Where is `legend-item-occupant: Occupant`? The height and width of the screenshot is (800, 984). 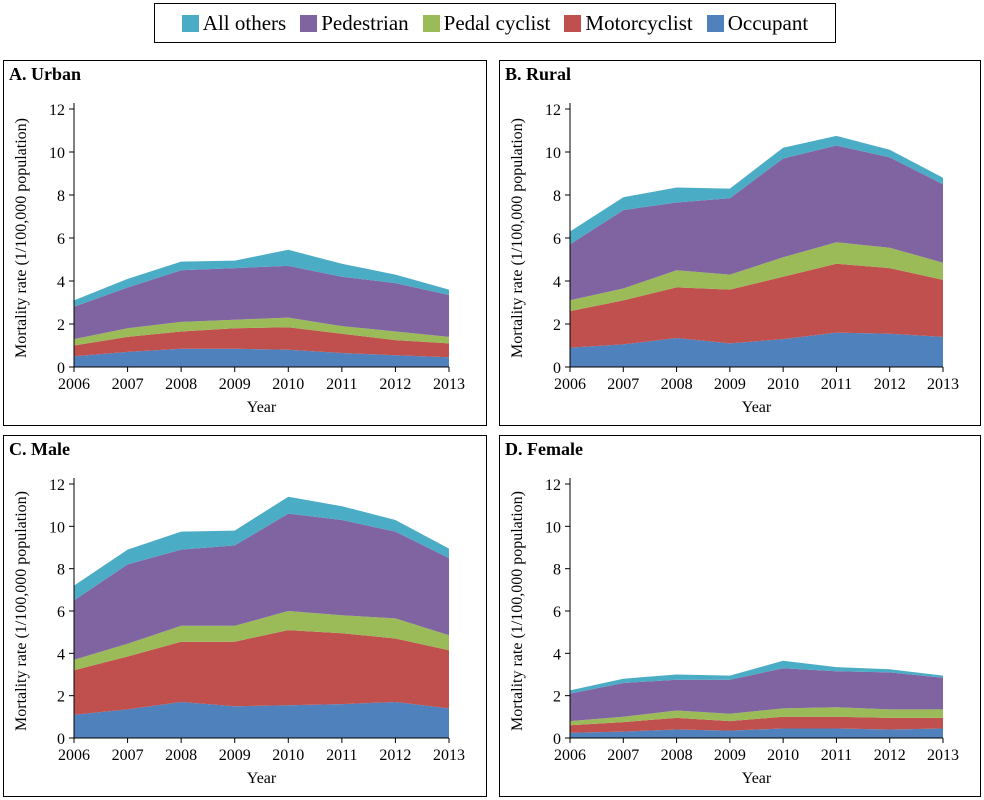 legend-item-occupant: Occupant is located at coordinates (757, 23).